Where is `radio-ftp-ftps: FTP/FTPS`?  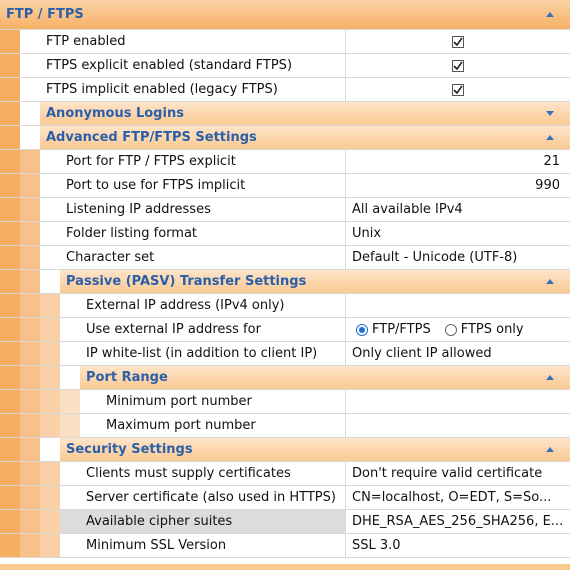
radio-ftp-ftps: FTP/FTPS is located at coordinates (393, 329).